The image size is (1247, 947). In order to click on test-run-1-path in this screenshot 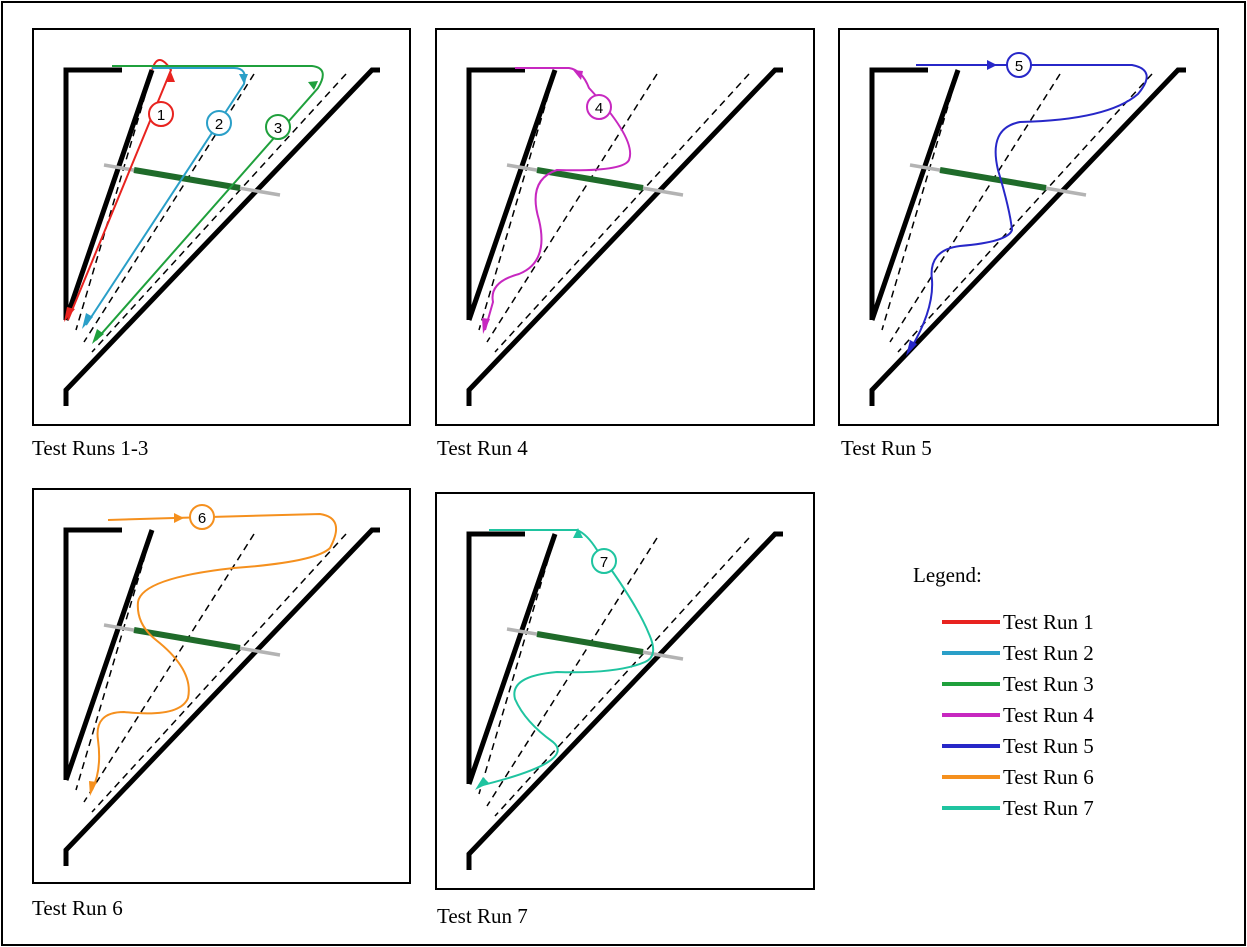, I will do `click(120, 190)`.